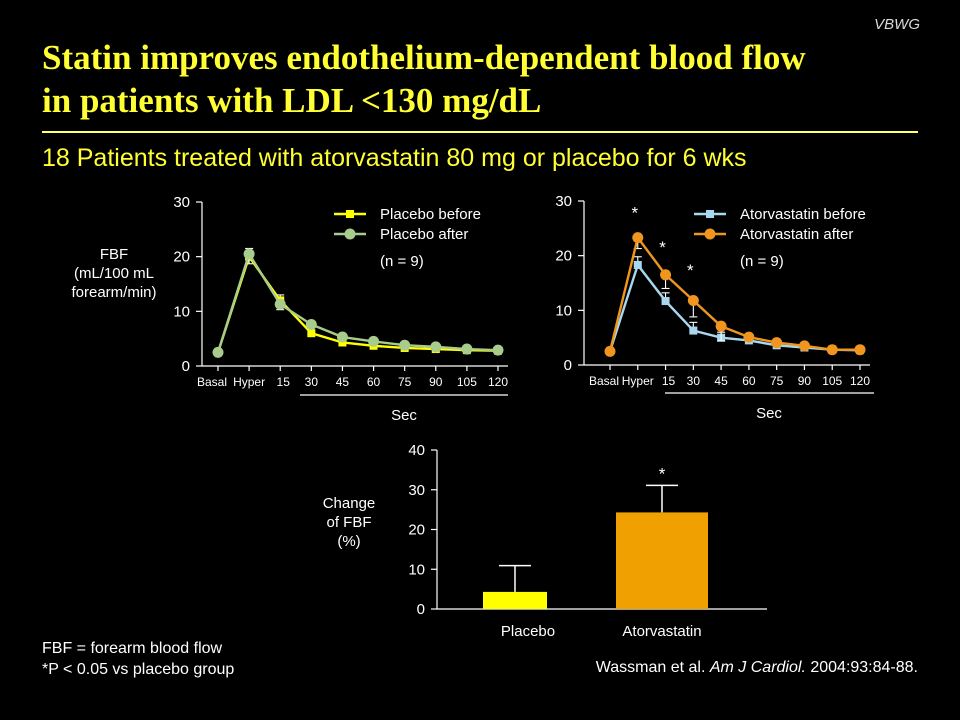 The image size is (960, 720). What do you see at coordinates (138, 669) in the screenshot?
I see `footnote-significance: *P < 0.05 vs placebo group` at bounding box center [138, 669].